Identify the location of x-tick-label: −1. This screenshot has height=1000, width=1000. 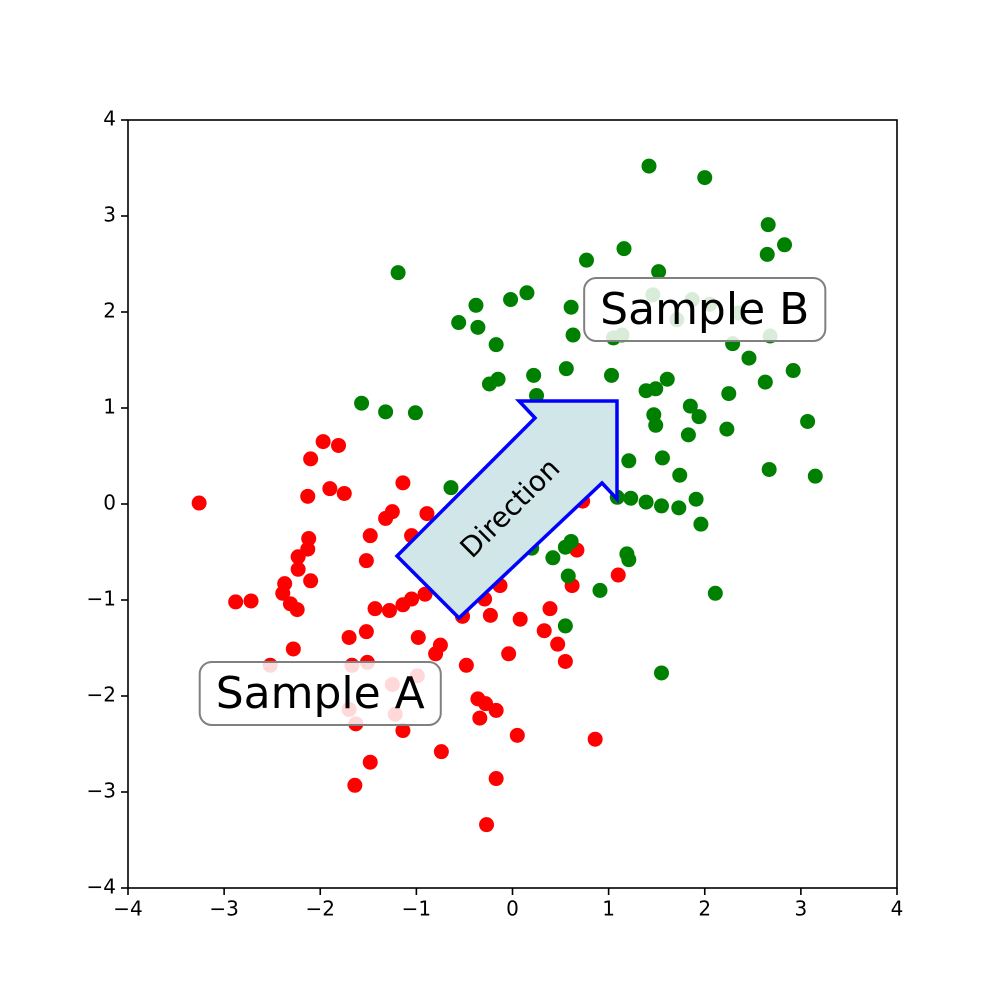
(416, 909).